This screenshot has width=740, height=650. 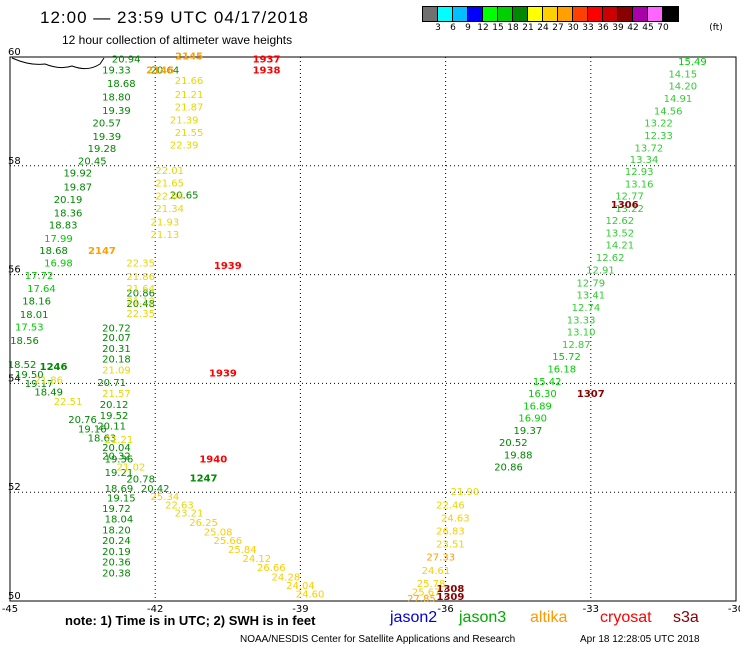 I want to click on wave-height-label: 20.31, so click(x=116, y=349).